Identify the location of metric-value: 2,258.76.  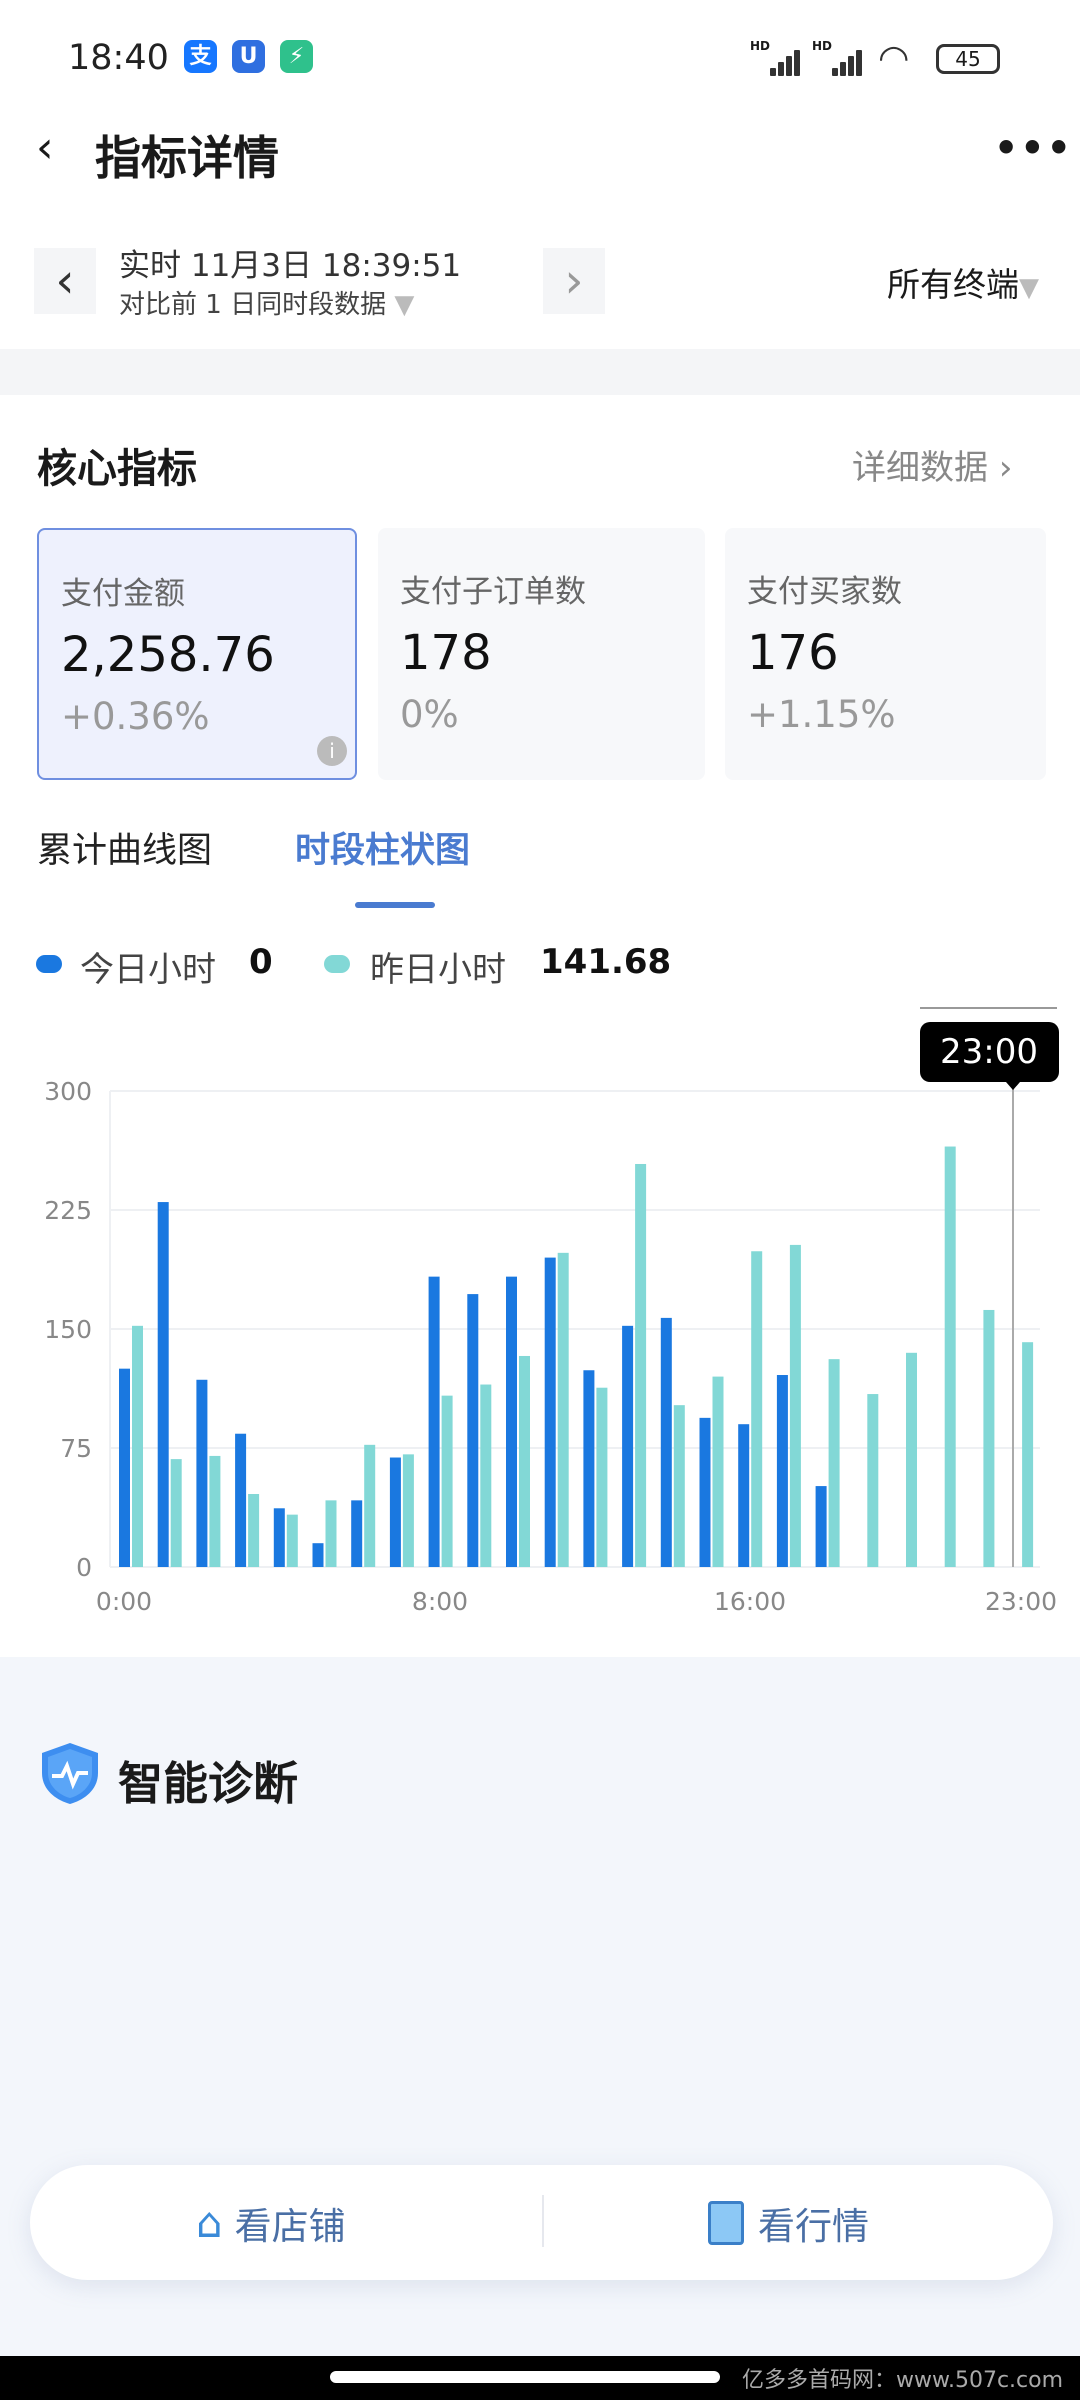
(168, 655).